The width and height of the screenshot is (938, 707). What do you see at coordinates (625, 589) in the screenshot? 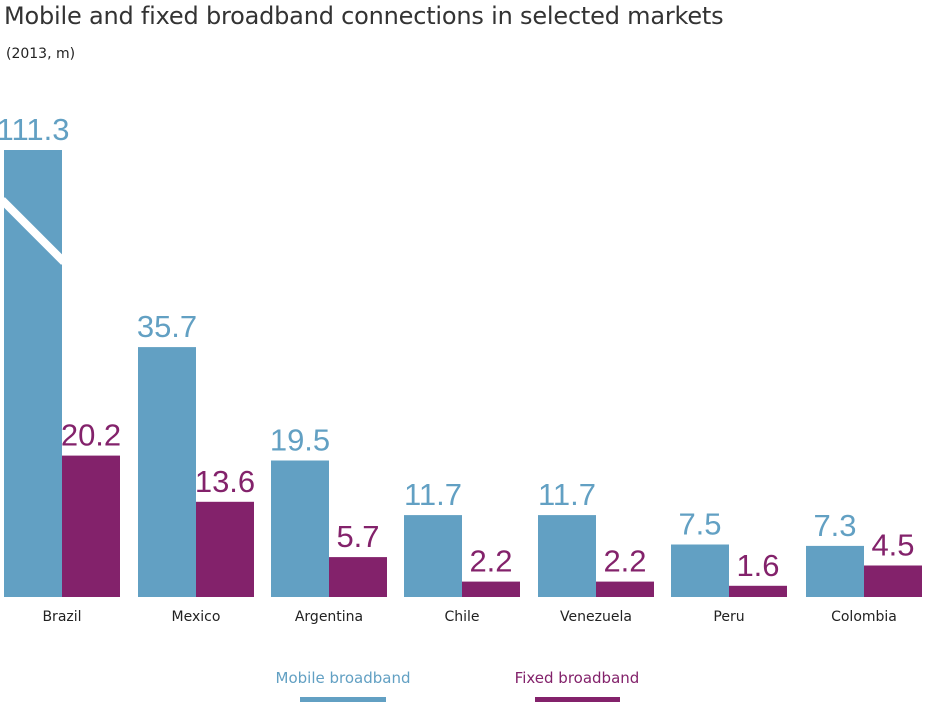
I see `bar-fixed-broadband-venezuela` at bounding box center [625, 589].